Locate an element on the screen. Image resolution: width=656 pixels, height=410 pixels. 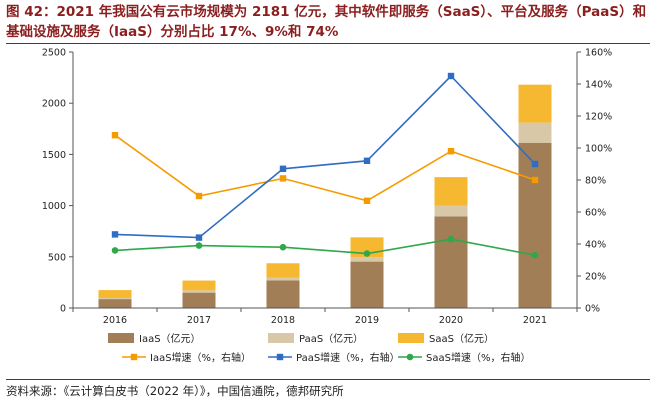
legend-swatch-saas is located at coordinates (411, 338).